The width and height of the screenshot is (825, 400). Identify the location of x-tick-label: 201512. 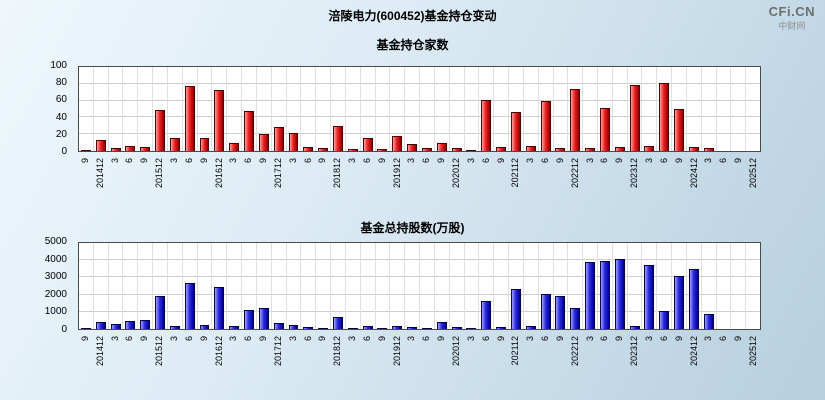
(159, 351).